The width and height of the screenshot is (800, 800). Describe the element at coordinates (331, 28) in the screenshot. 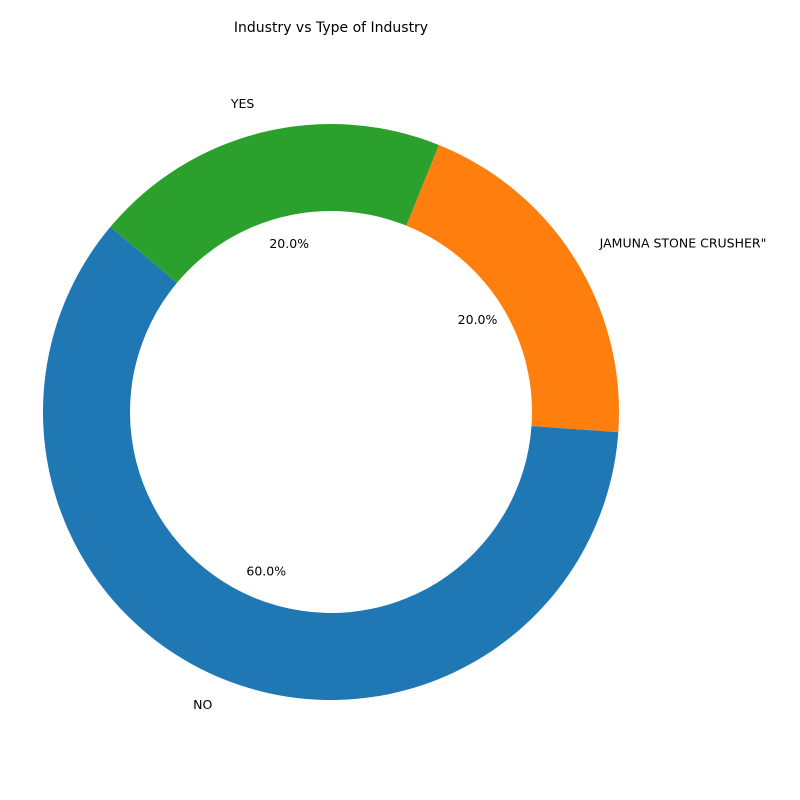

I see `chart-title: Industry vs Type of Industry` at that location.